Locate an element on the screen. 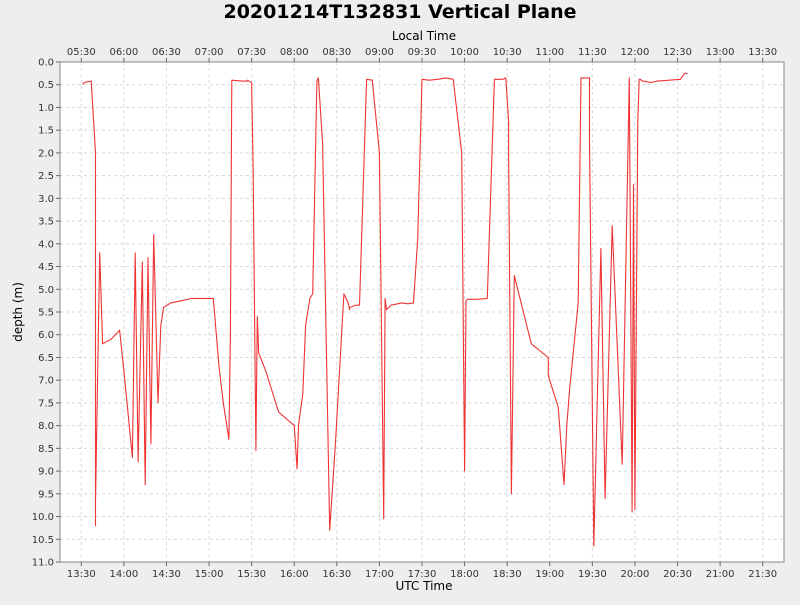  y-tick-label: 5.5 is located at coordinates (46, 313).